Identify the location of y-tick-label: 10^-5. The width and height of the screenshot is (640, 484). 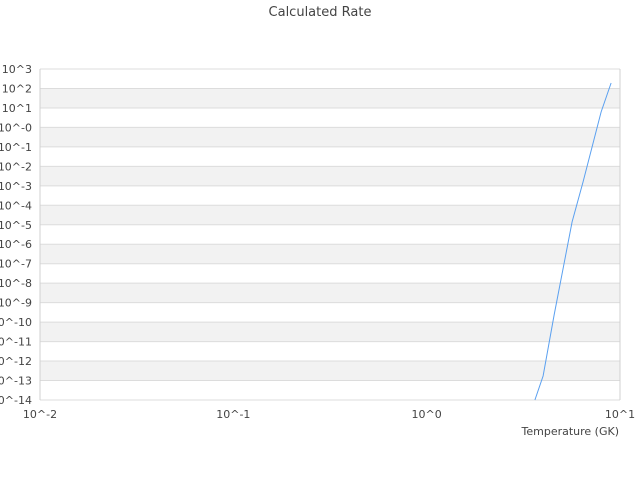
(16, 225).